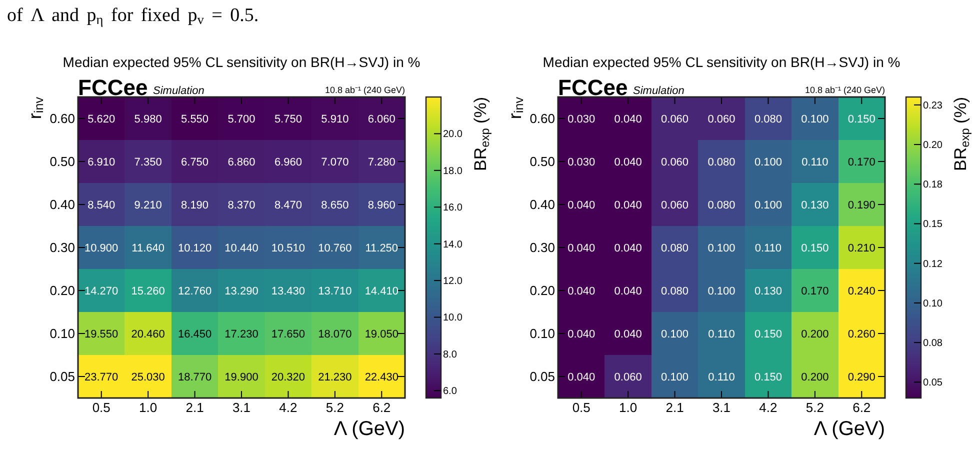  Describe the element at coordinates (933, 106) in the screenshot. I see `color-bar-label: 0.23` at that location.